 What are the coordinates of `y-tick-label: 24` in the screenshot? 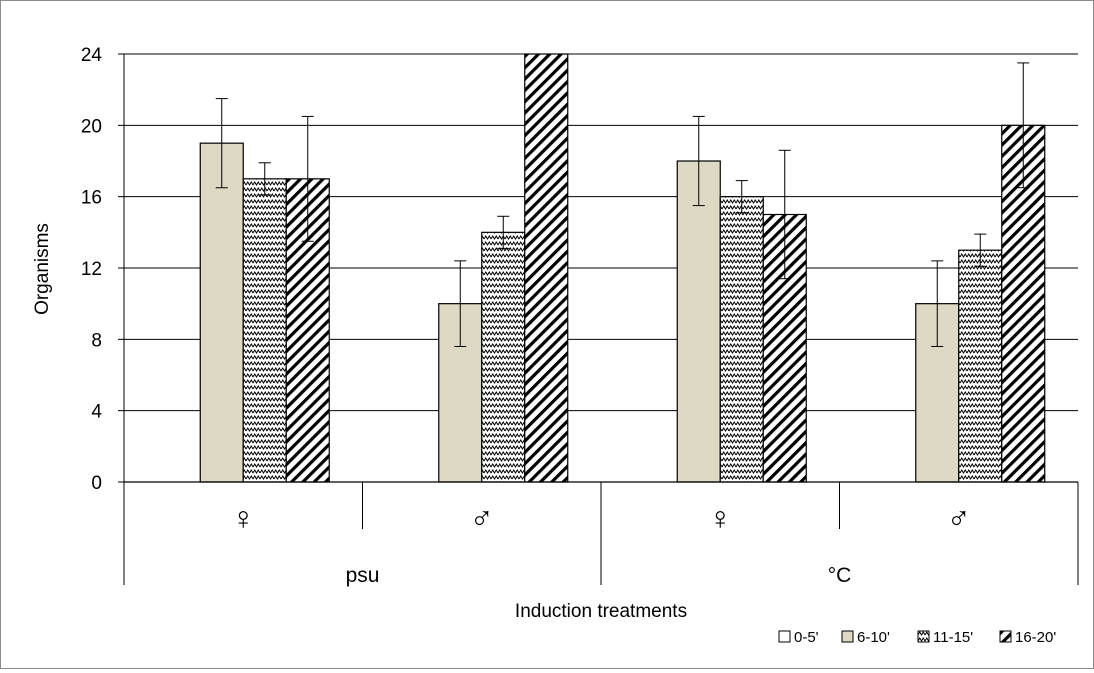 It's located at (92, 55).